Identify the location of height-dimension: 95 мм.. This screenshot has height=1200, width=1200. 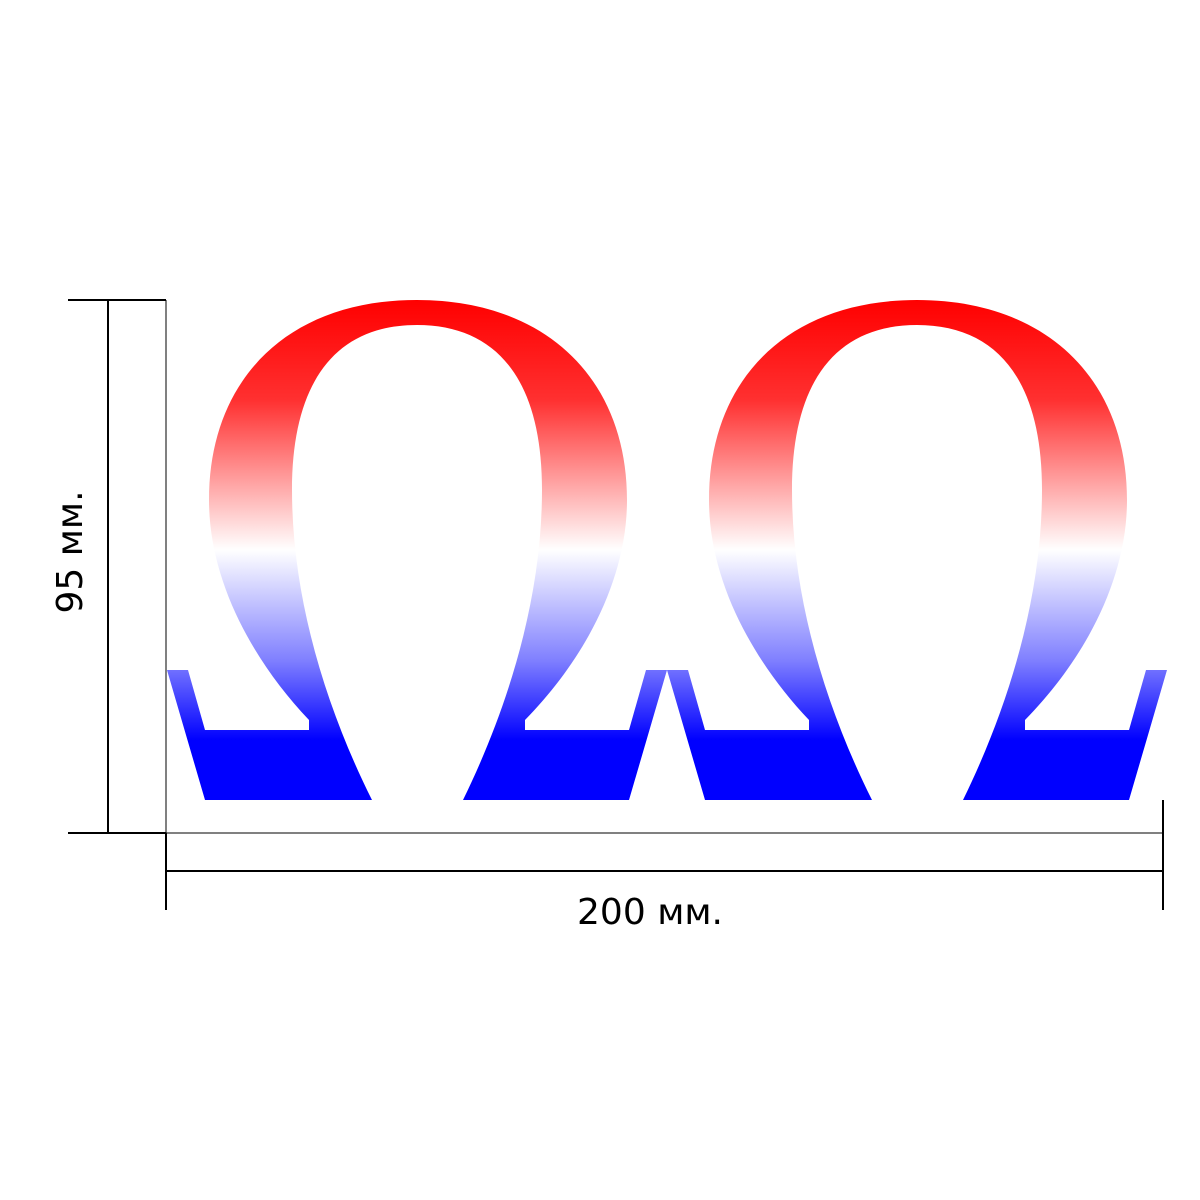
(108, 566).